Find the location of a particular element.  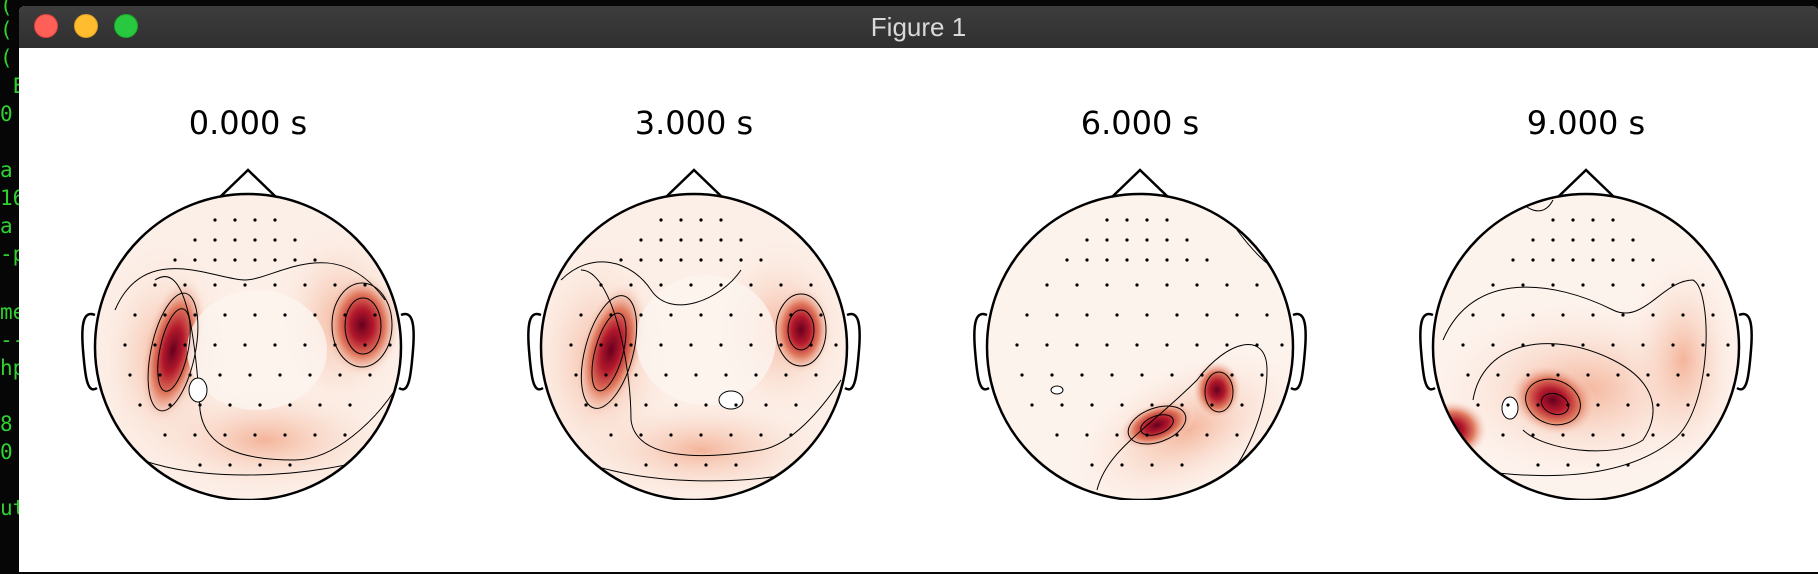

window-titlebar: Figure 1 is located at coordinates (918, 27).